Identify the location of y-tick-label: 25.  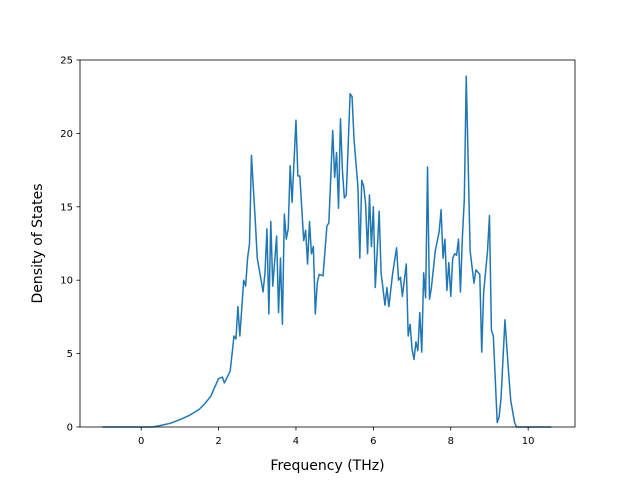
(66, 61).